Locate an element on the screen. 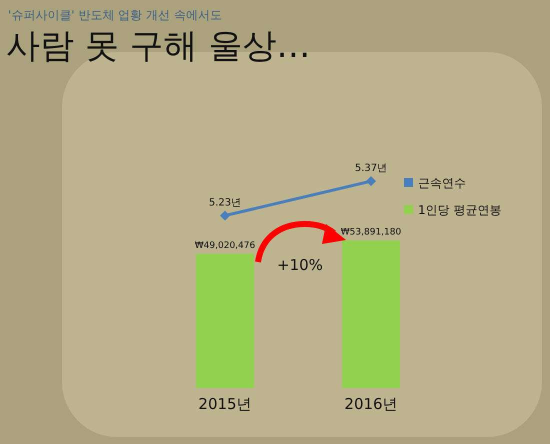 This screenshot has width=550, height=444. data-label: 5.23년 is located at coordinates (225, 203).